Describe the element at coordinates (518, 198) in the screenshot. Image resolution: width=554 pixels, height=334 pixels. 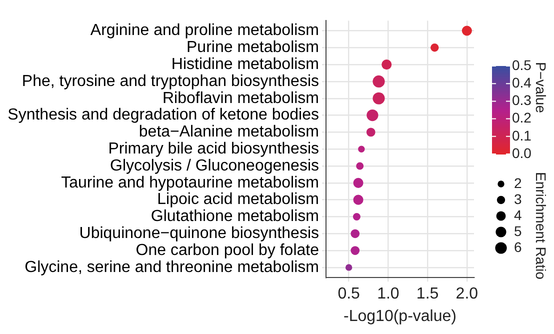
I see `legend-label: 3` at that location.